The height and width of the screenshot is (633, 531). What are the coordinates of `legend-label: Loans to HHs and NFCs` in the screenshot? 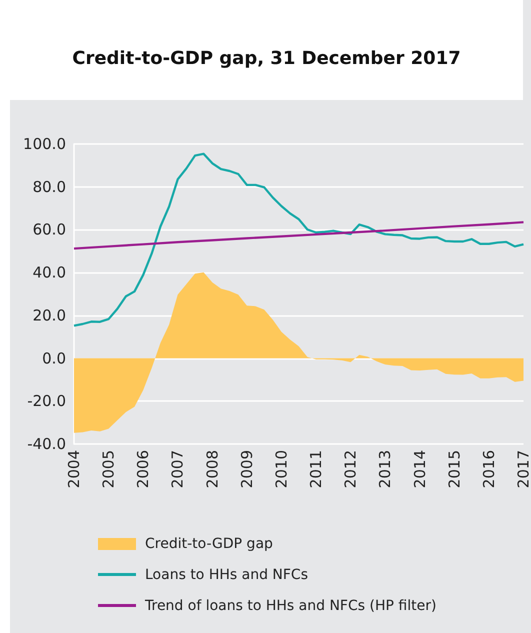 It's located at (226, 574).